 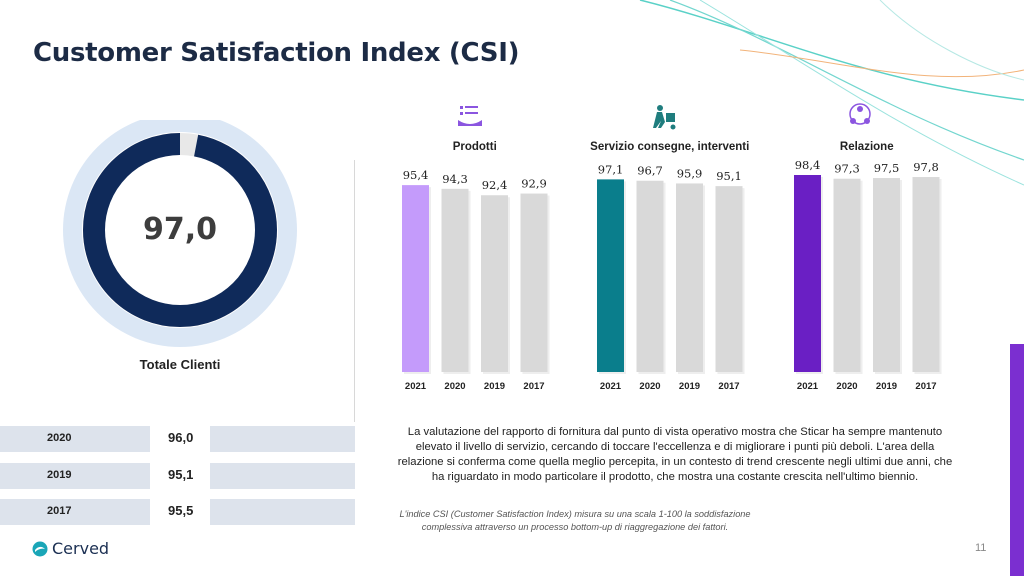 What do you see at coordinates (416, 175) in the screenshot?
I see `bar-value-label: 95,4` at bounding box center [416, 175].